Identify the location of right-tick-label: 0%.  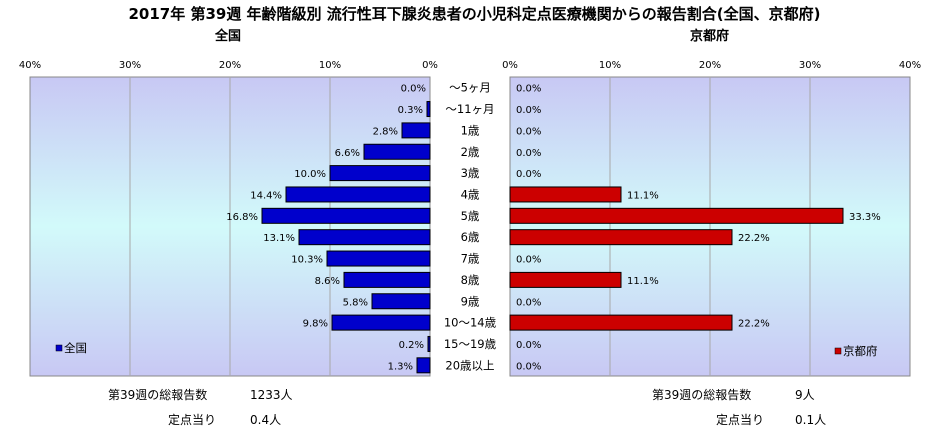
(510, 65).